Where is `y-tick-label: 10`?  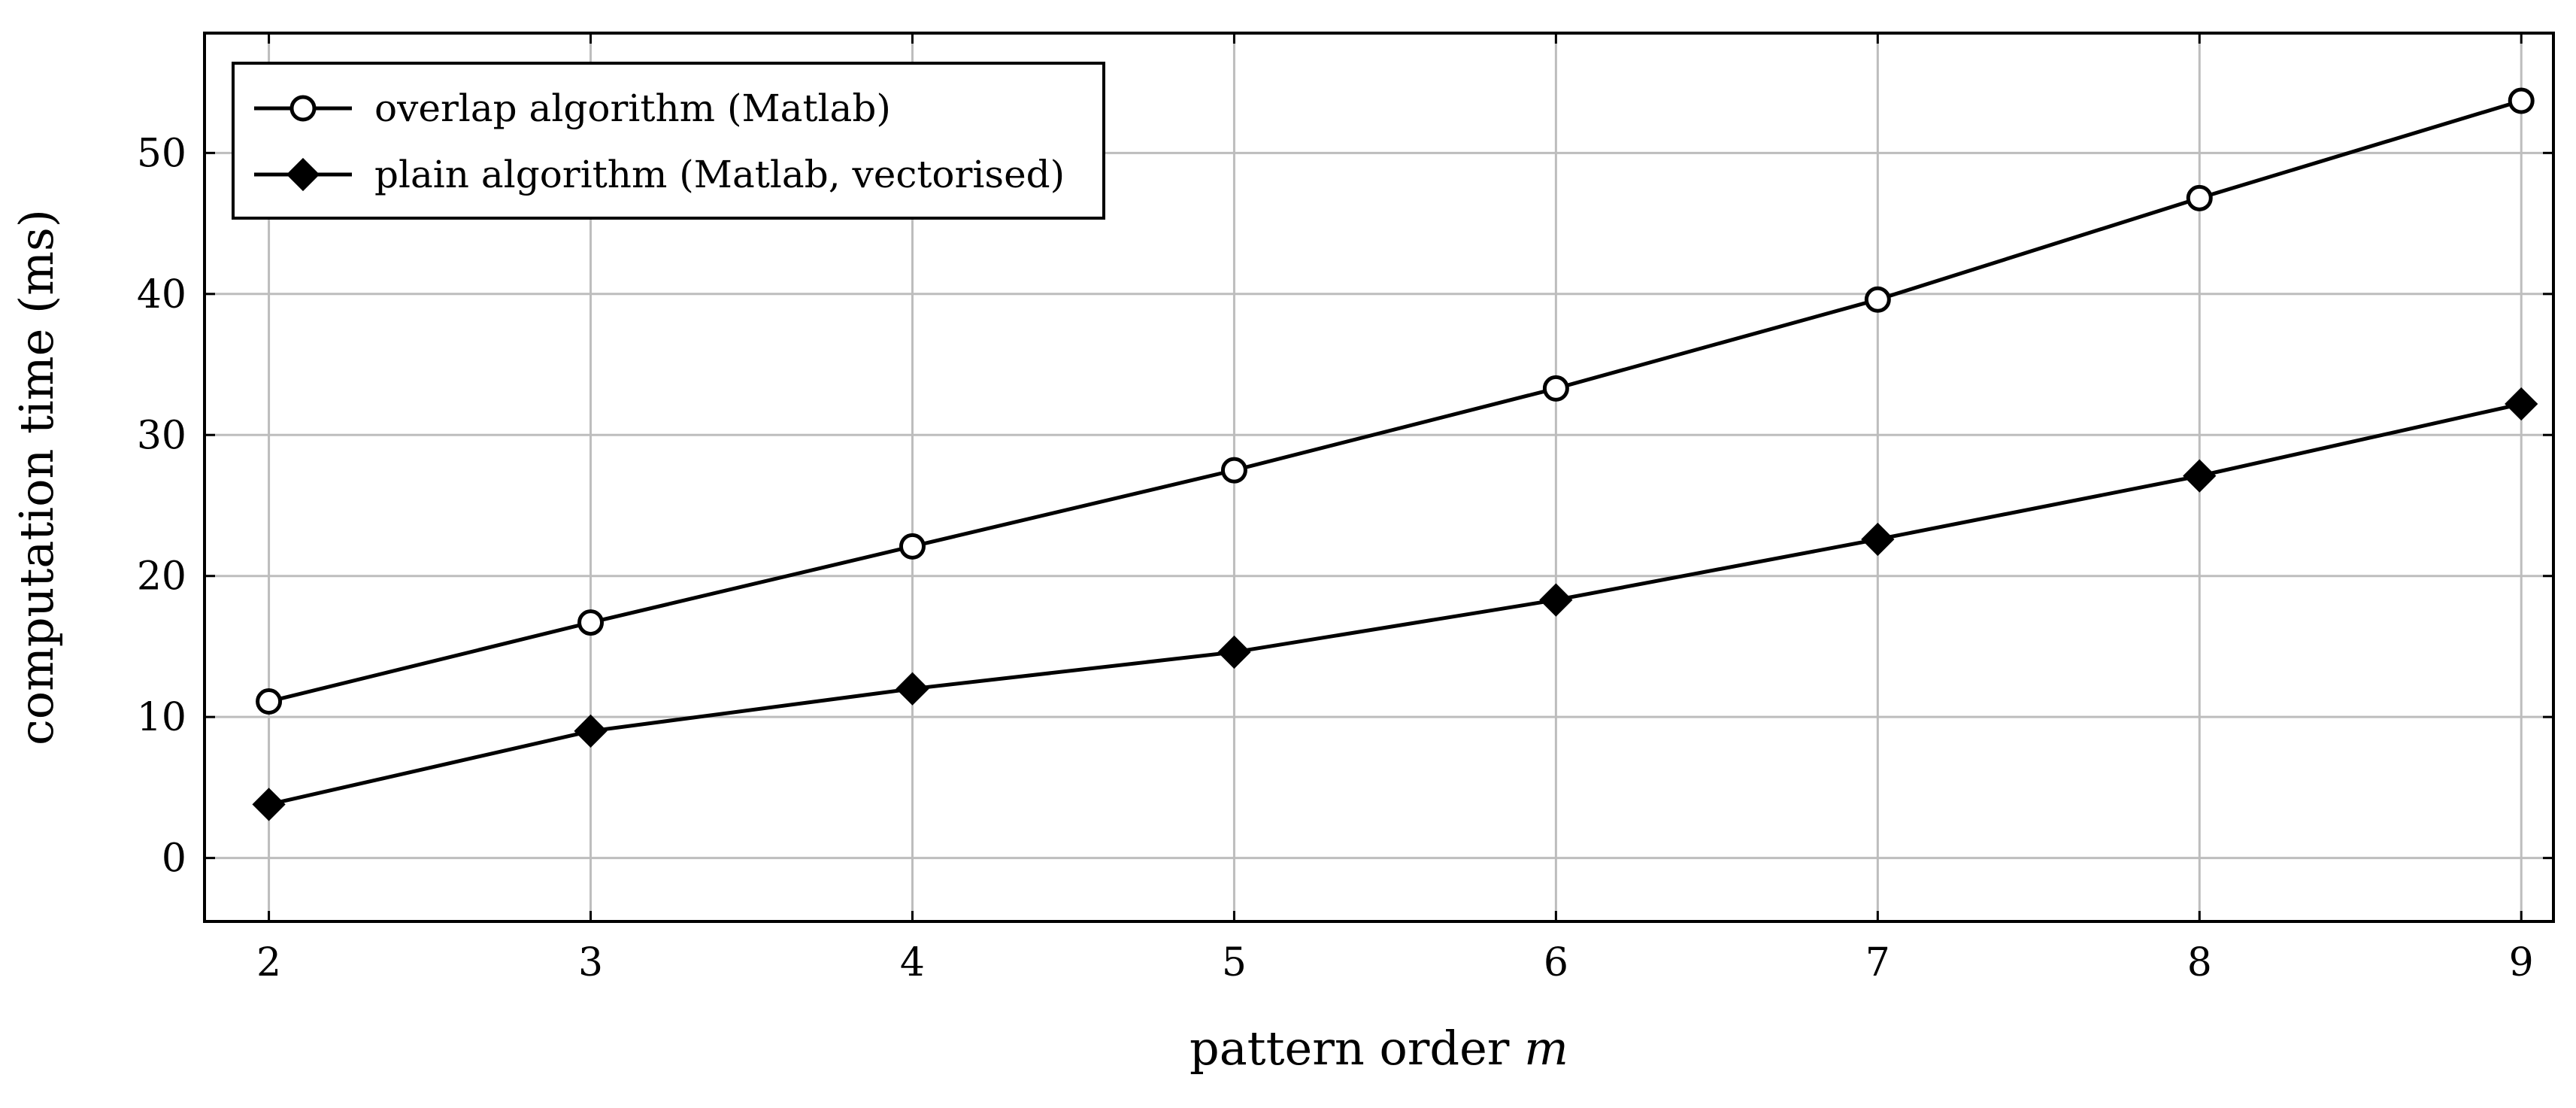
y-tick-label: 10 is located at coordinates (161, 717).